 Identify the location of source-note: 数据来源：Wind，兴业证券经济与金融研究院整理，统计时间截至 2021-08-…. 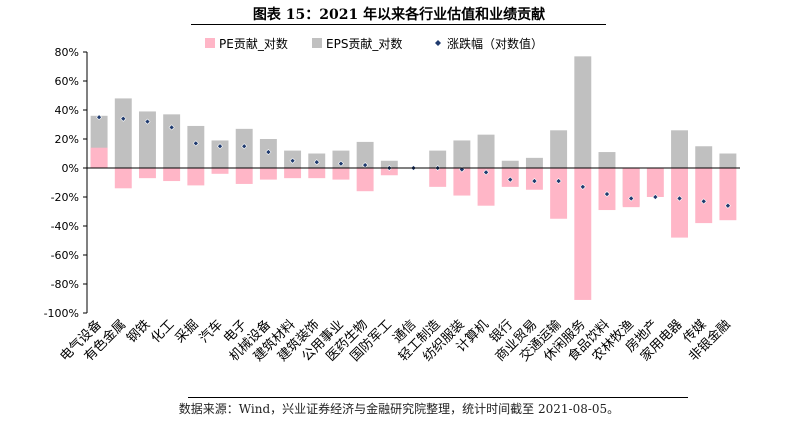
(399, 409).